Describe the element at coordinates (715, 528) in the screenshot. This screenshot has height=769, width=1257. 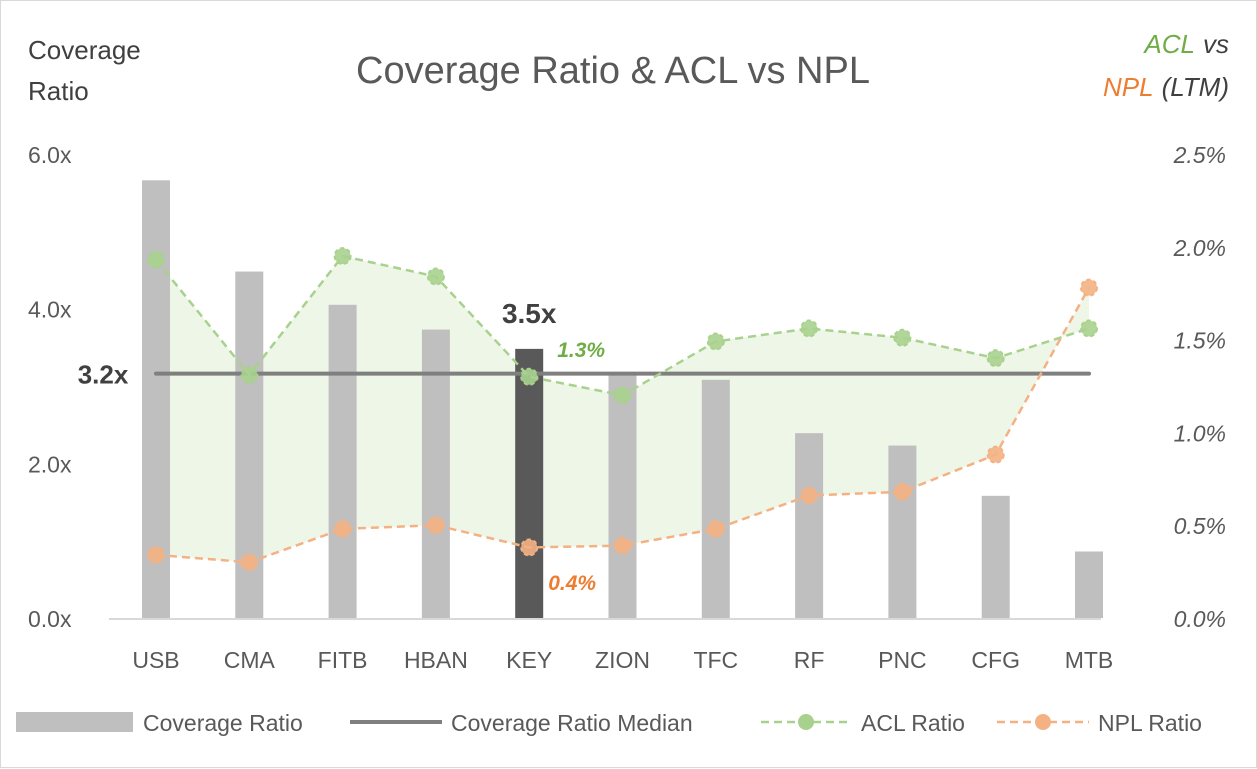
I see `npl-marker-tfc` at that location.